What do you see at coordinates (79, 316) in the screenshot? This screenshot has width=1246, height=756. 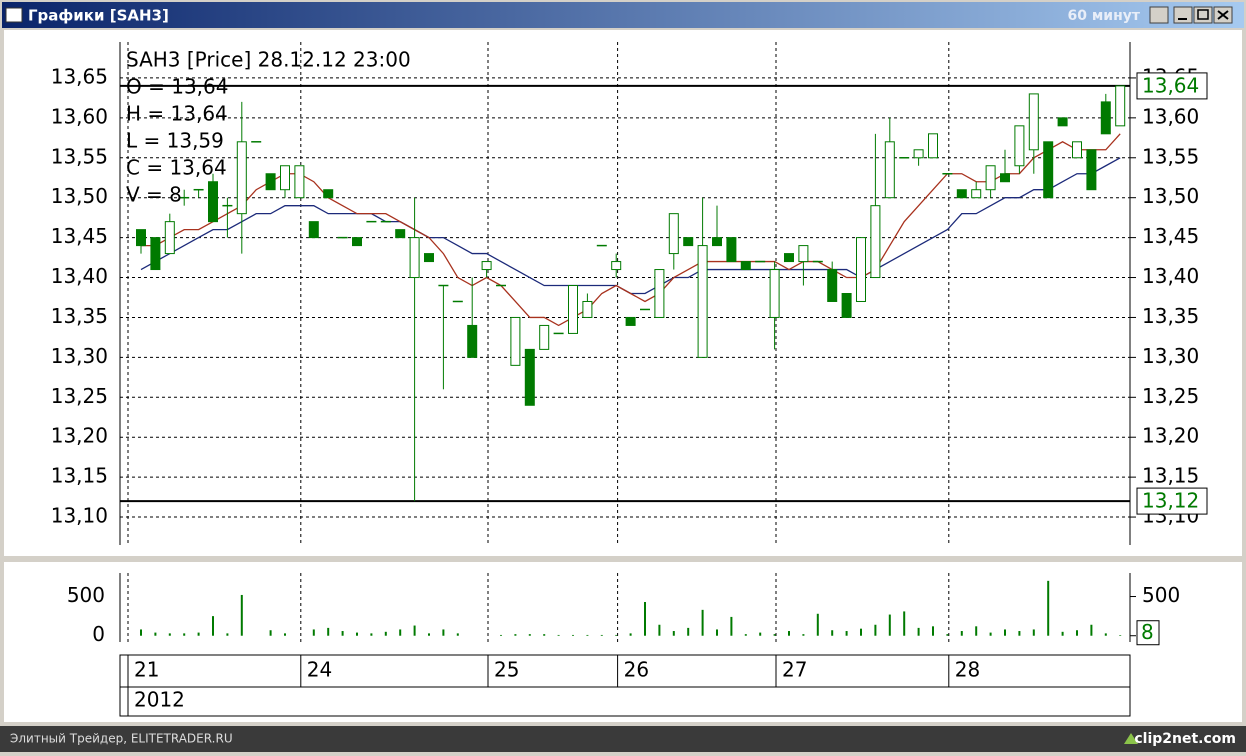 I see `y-tick-label: 13,35` at bounding box center [79, 316].